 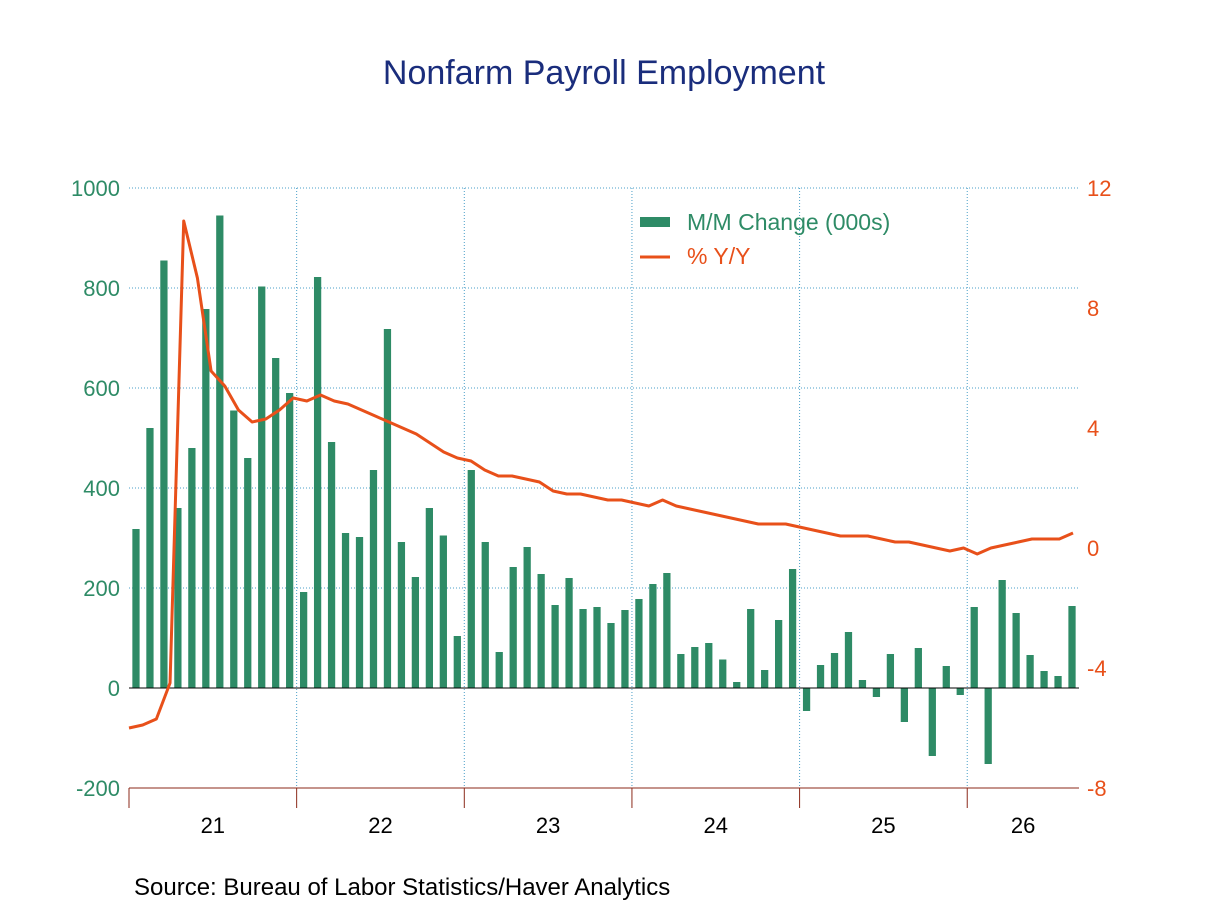 What do you see at coordinates (98, 788) in the screenshot?
I see `left-tick-label: -200` at bounding box center [98, 788].